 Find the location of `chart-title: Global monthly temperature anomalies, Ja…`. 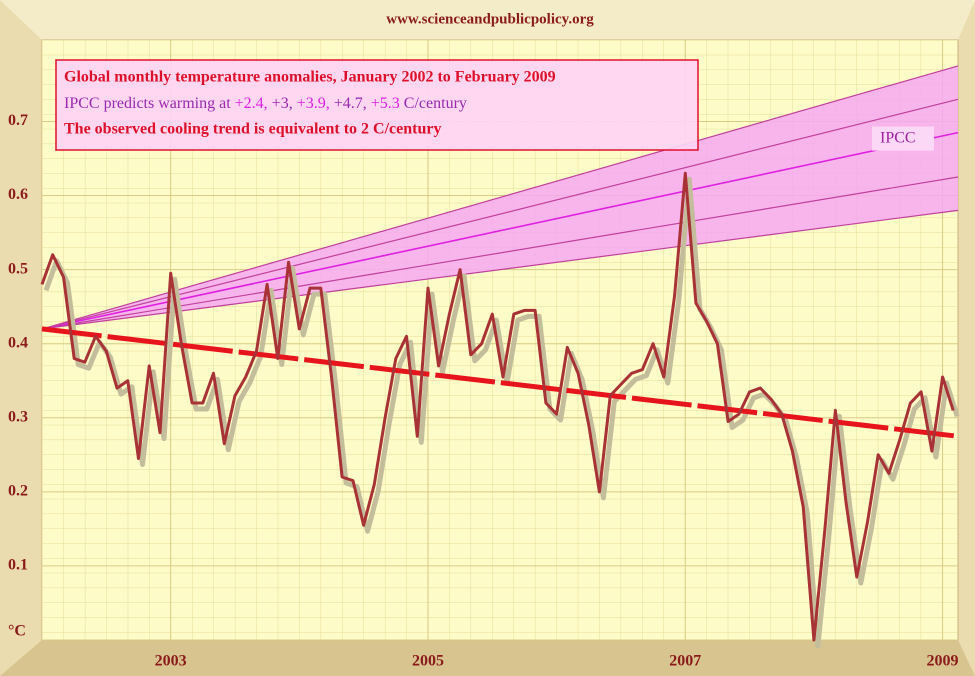

chart-title: Global monthly temperature anomalies, Ja… is located at coordinates (310, 77).